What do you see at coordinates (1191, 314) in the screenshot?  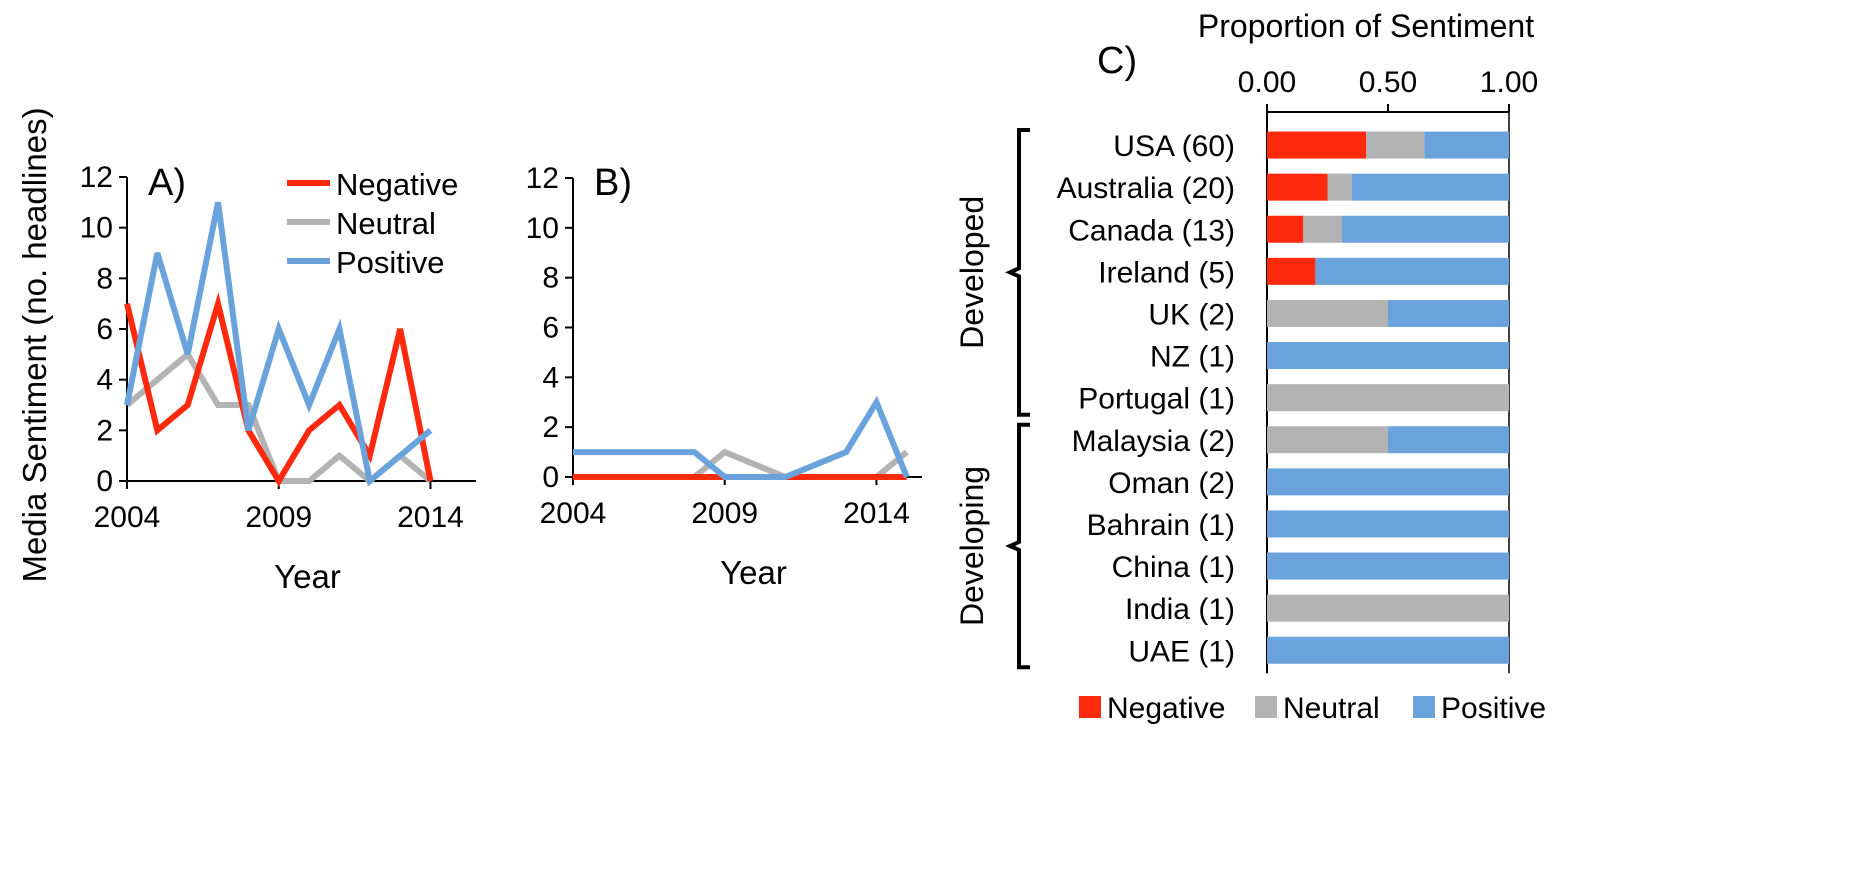 I see `category-label: UK (2)` at bounding box center [1191, 314].